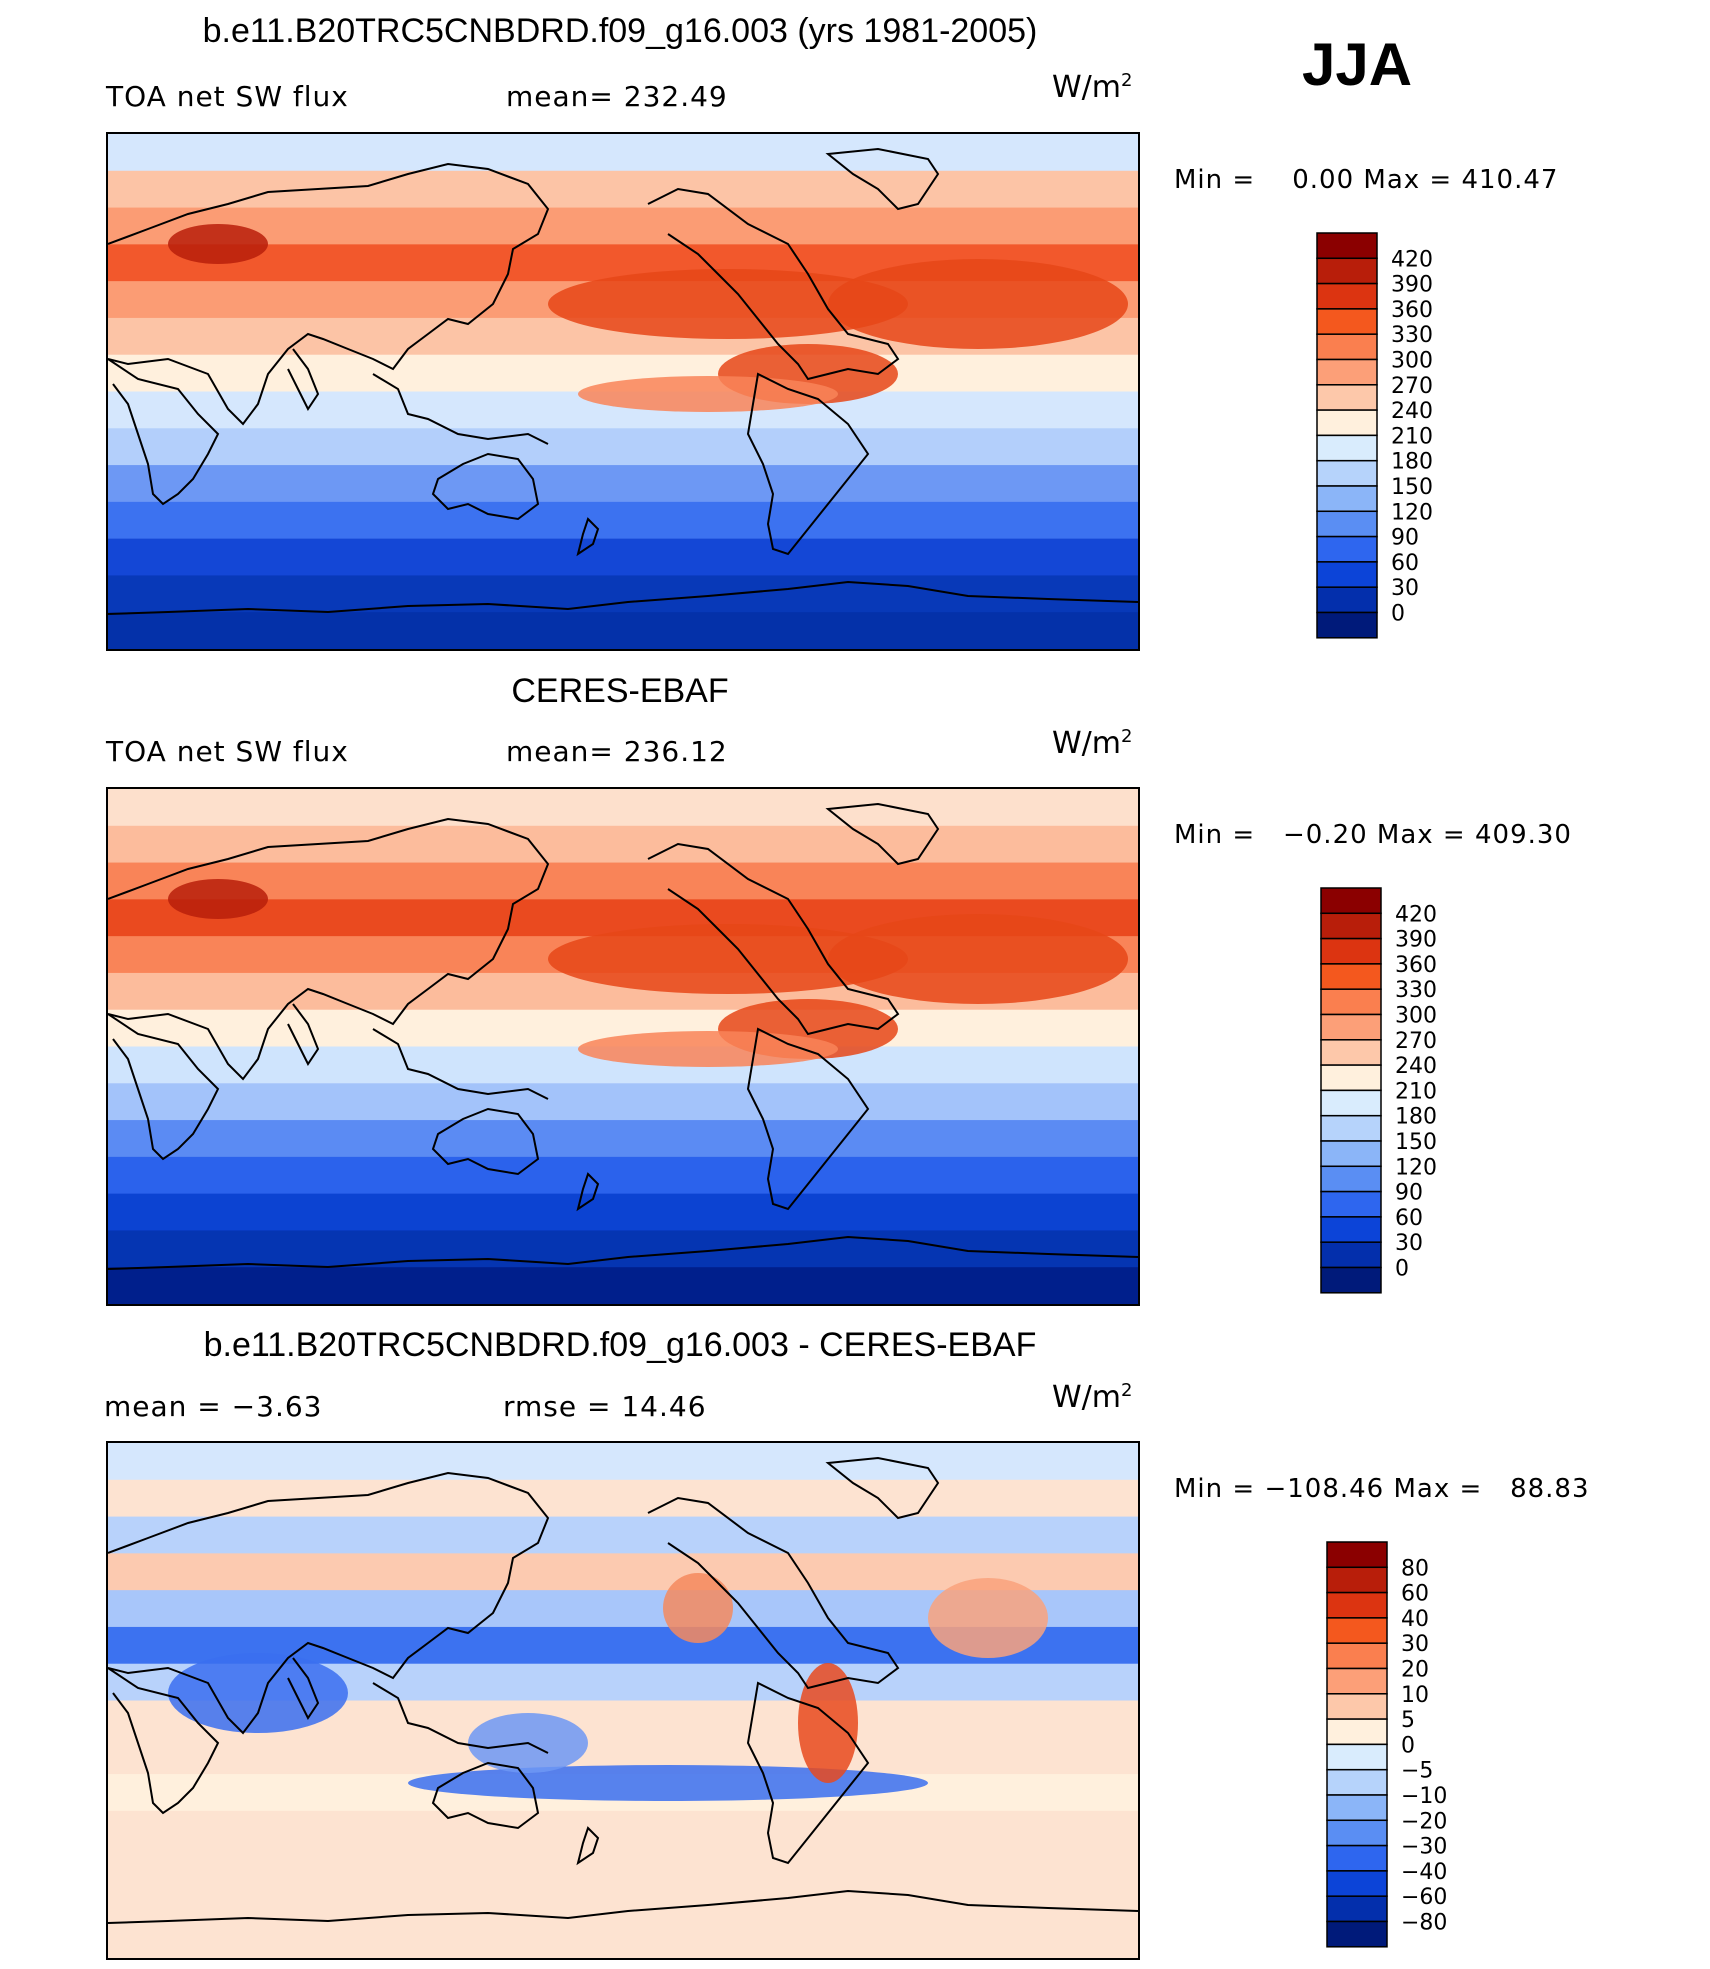 This screenshot has width=1710, height=1969. What do you see at coordinates (1416, 914) in the screenshot?
I see `colorbar-tick-label: 420` at bounding box center [1416, 914].